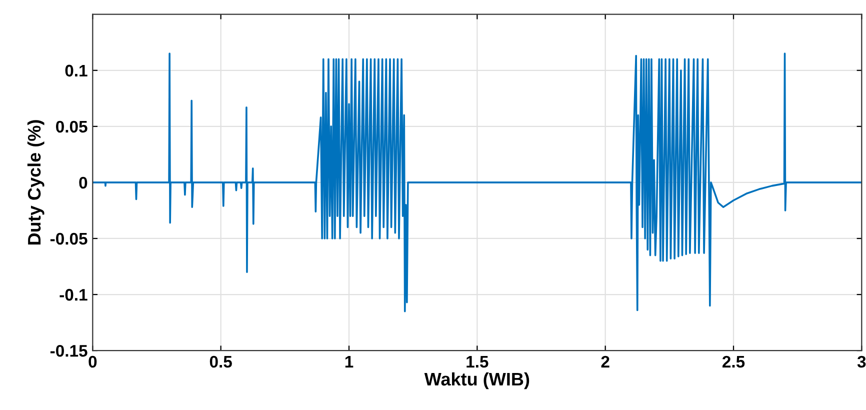  What do you see at coordinates (69, 238) in the screenshot?
I see `y-tick-label: -0.05` at bounding box center [69, 238].